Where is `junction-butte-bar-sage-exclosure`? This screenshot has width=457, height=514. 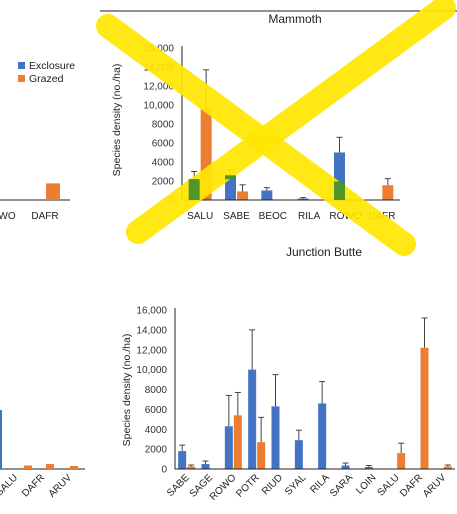
junction-butte-bar-sage-exclosure is located at coordinates (205, 466).